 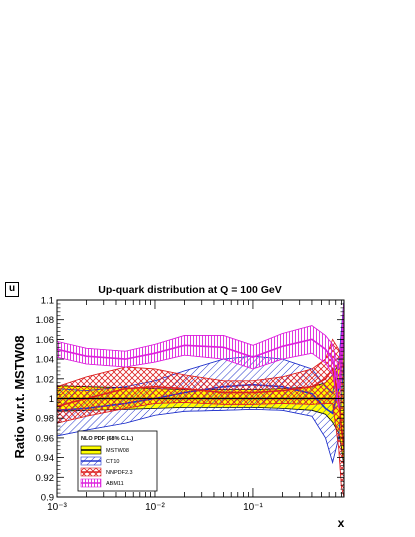 I want to click on legend-label-nnpdf2-3: NNPDF2.3, so click(x=119, y=473).